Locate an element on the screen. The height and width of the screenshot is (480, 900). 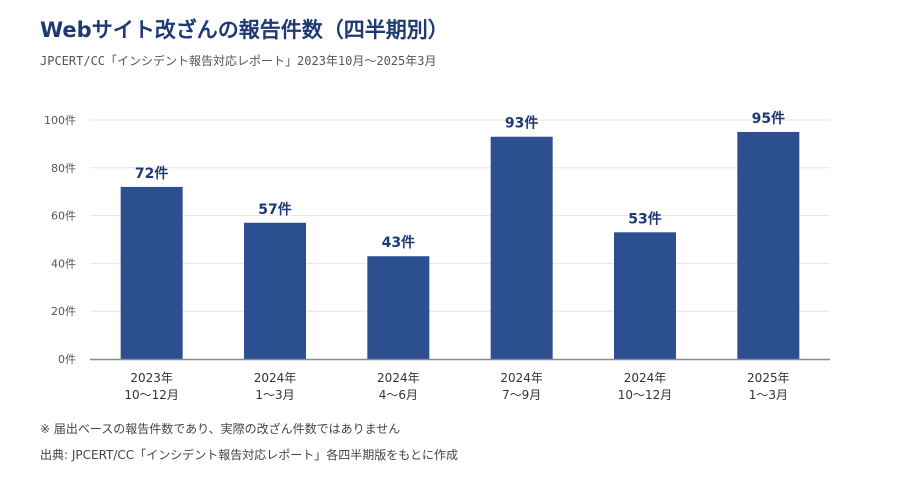
y-tick-label: 20件 is located at coordinates (63, 311).